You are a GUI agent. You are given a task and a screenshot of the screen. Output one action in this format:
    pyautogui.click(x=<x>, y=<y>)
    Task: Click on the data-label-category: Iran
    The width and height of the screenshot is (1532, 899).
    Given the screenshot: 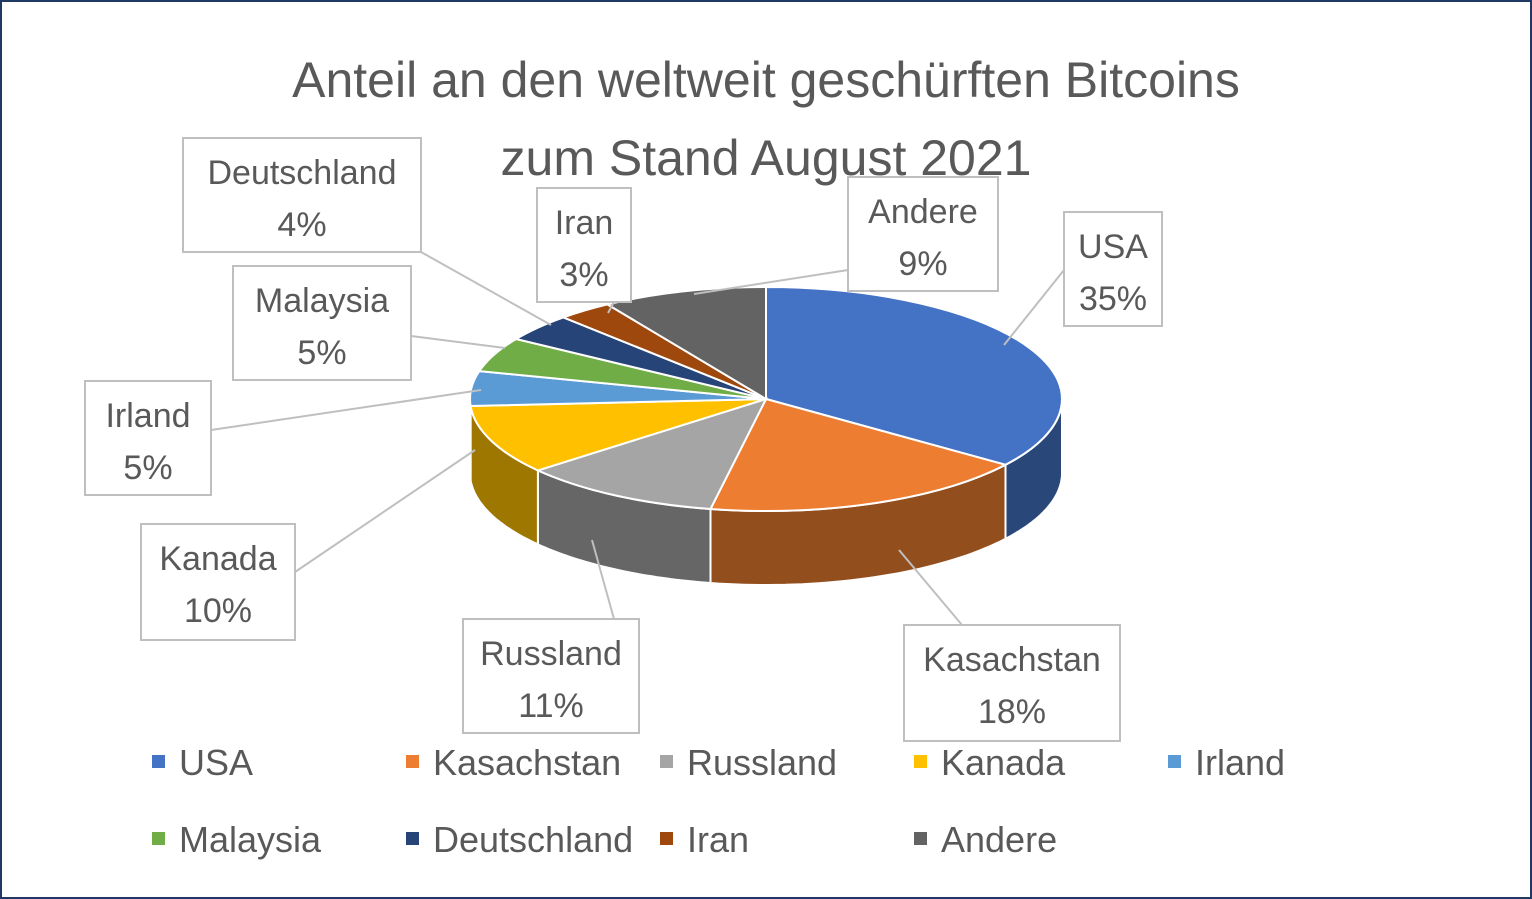 What is the action you would take?
    pyautogui.click(x=584, y=223)
    